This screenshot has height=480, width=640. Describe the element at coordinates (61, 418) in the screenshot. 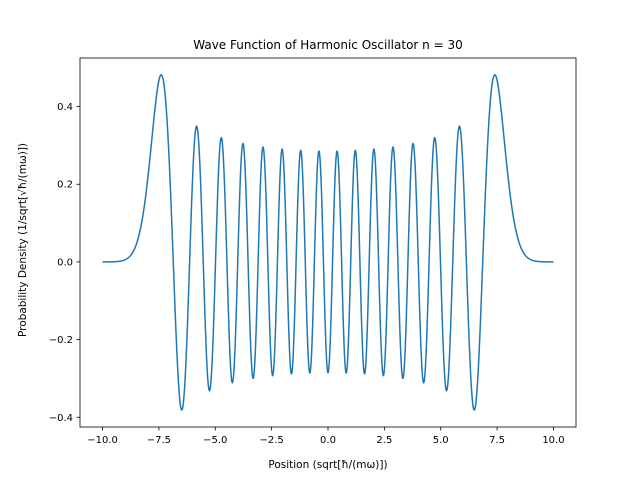

I see `y-tick-label: −0.4` at that location.